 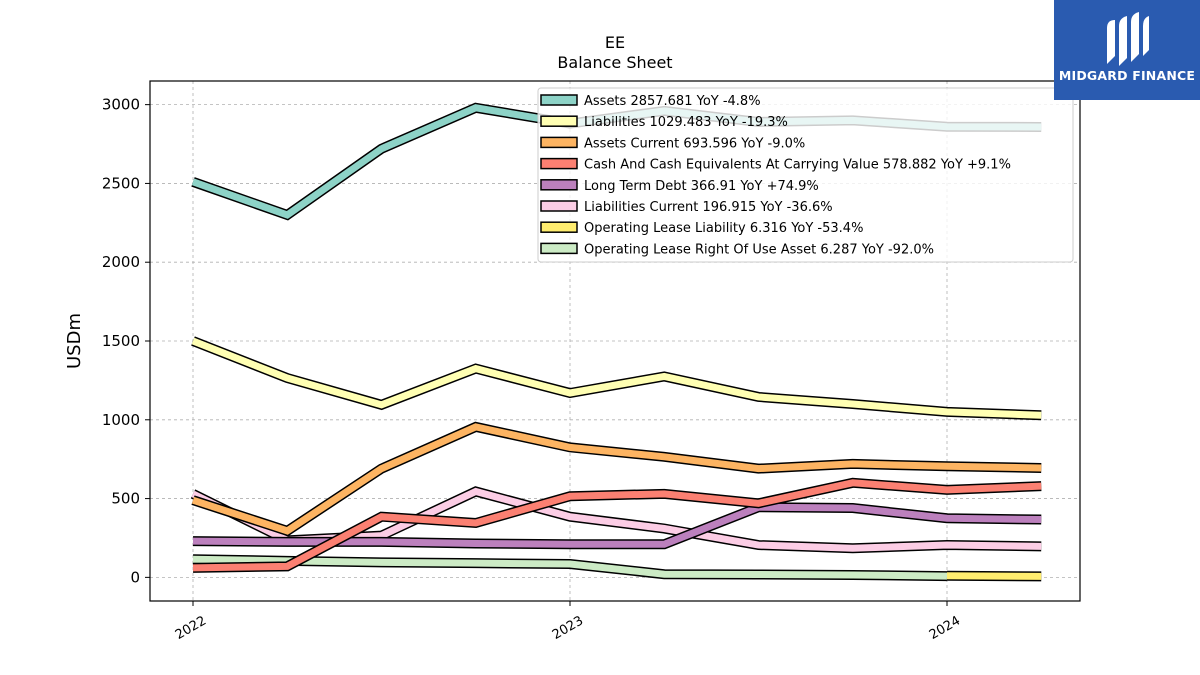 What do you see at coordinates (672, 101) in the screenshot?
I see `legend-entry: Assets 2857.681 YoY -4.8%` at bounding box center [672, 101].